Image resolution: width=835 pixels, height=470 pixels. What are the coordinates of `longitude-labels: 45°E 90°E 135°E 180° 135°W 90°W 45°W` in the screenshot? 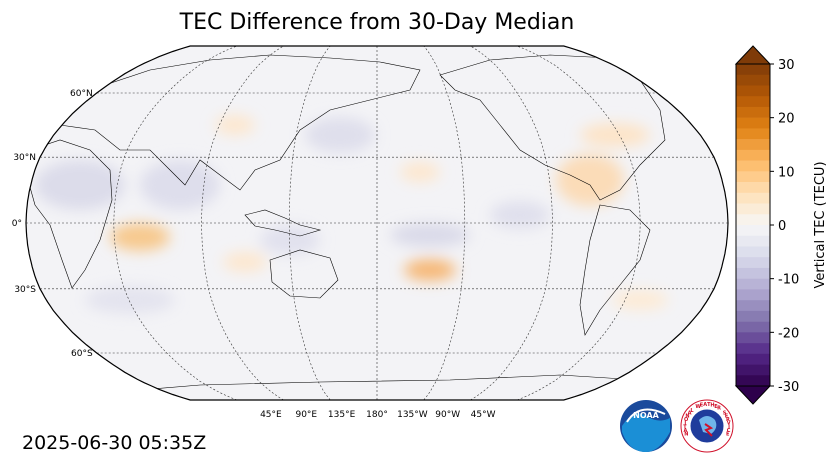 It's located at (378, 415).